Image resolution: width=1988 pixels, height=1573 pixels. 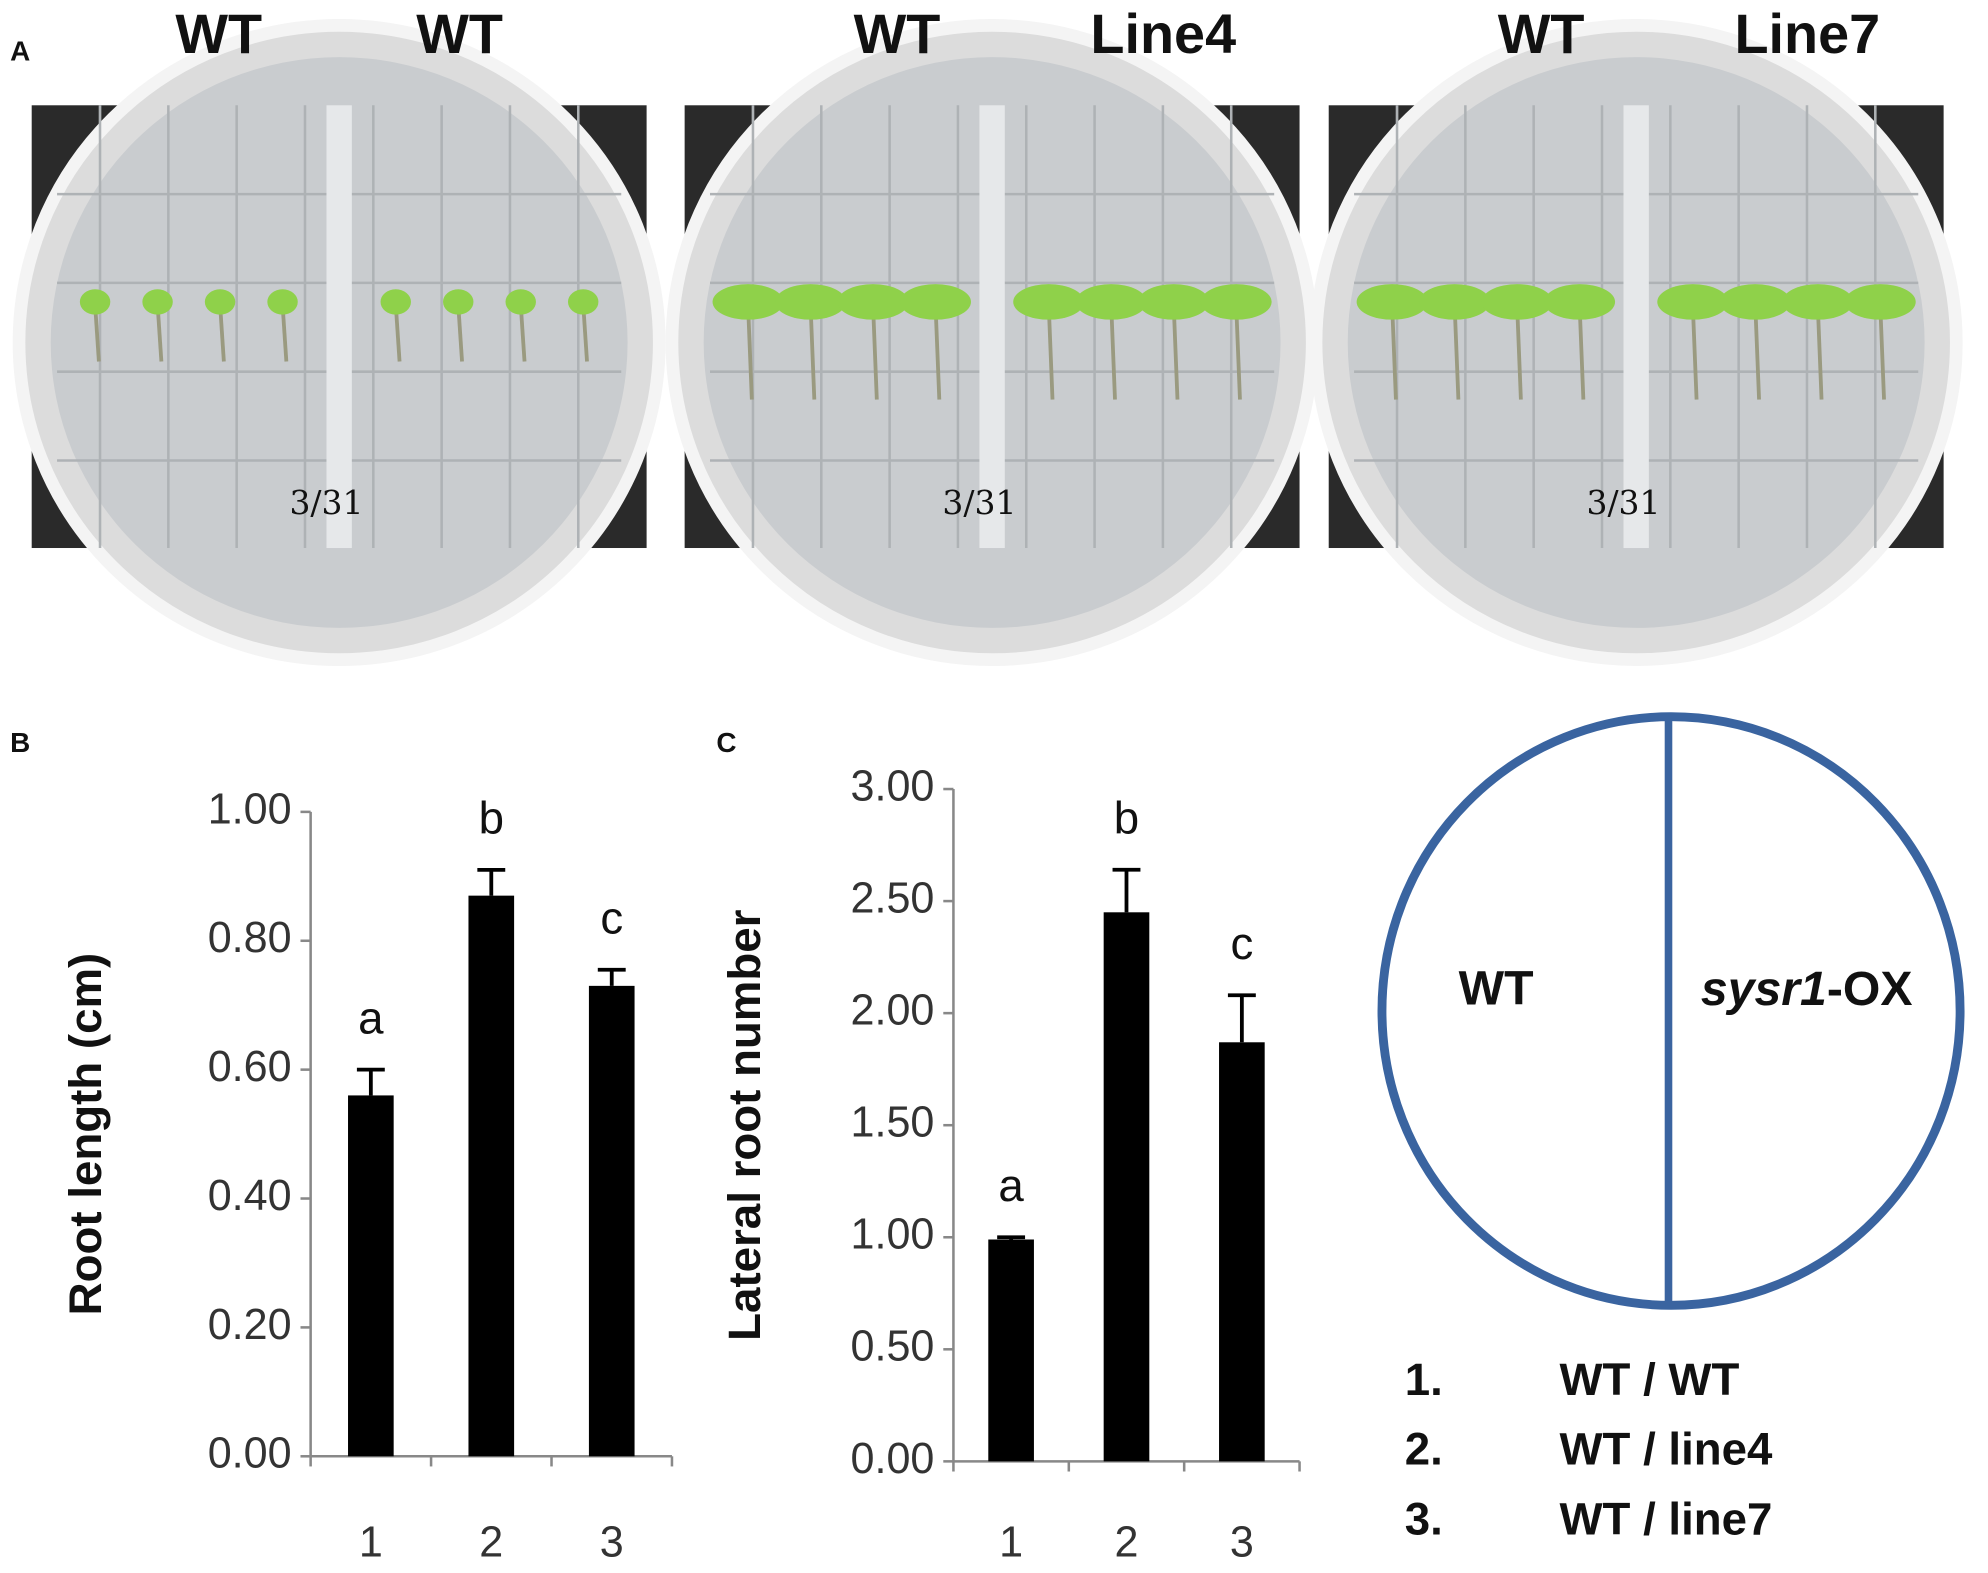 I want to click on y-tick-label: 0.60, so click(x=250, y=1067).